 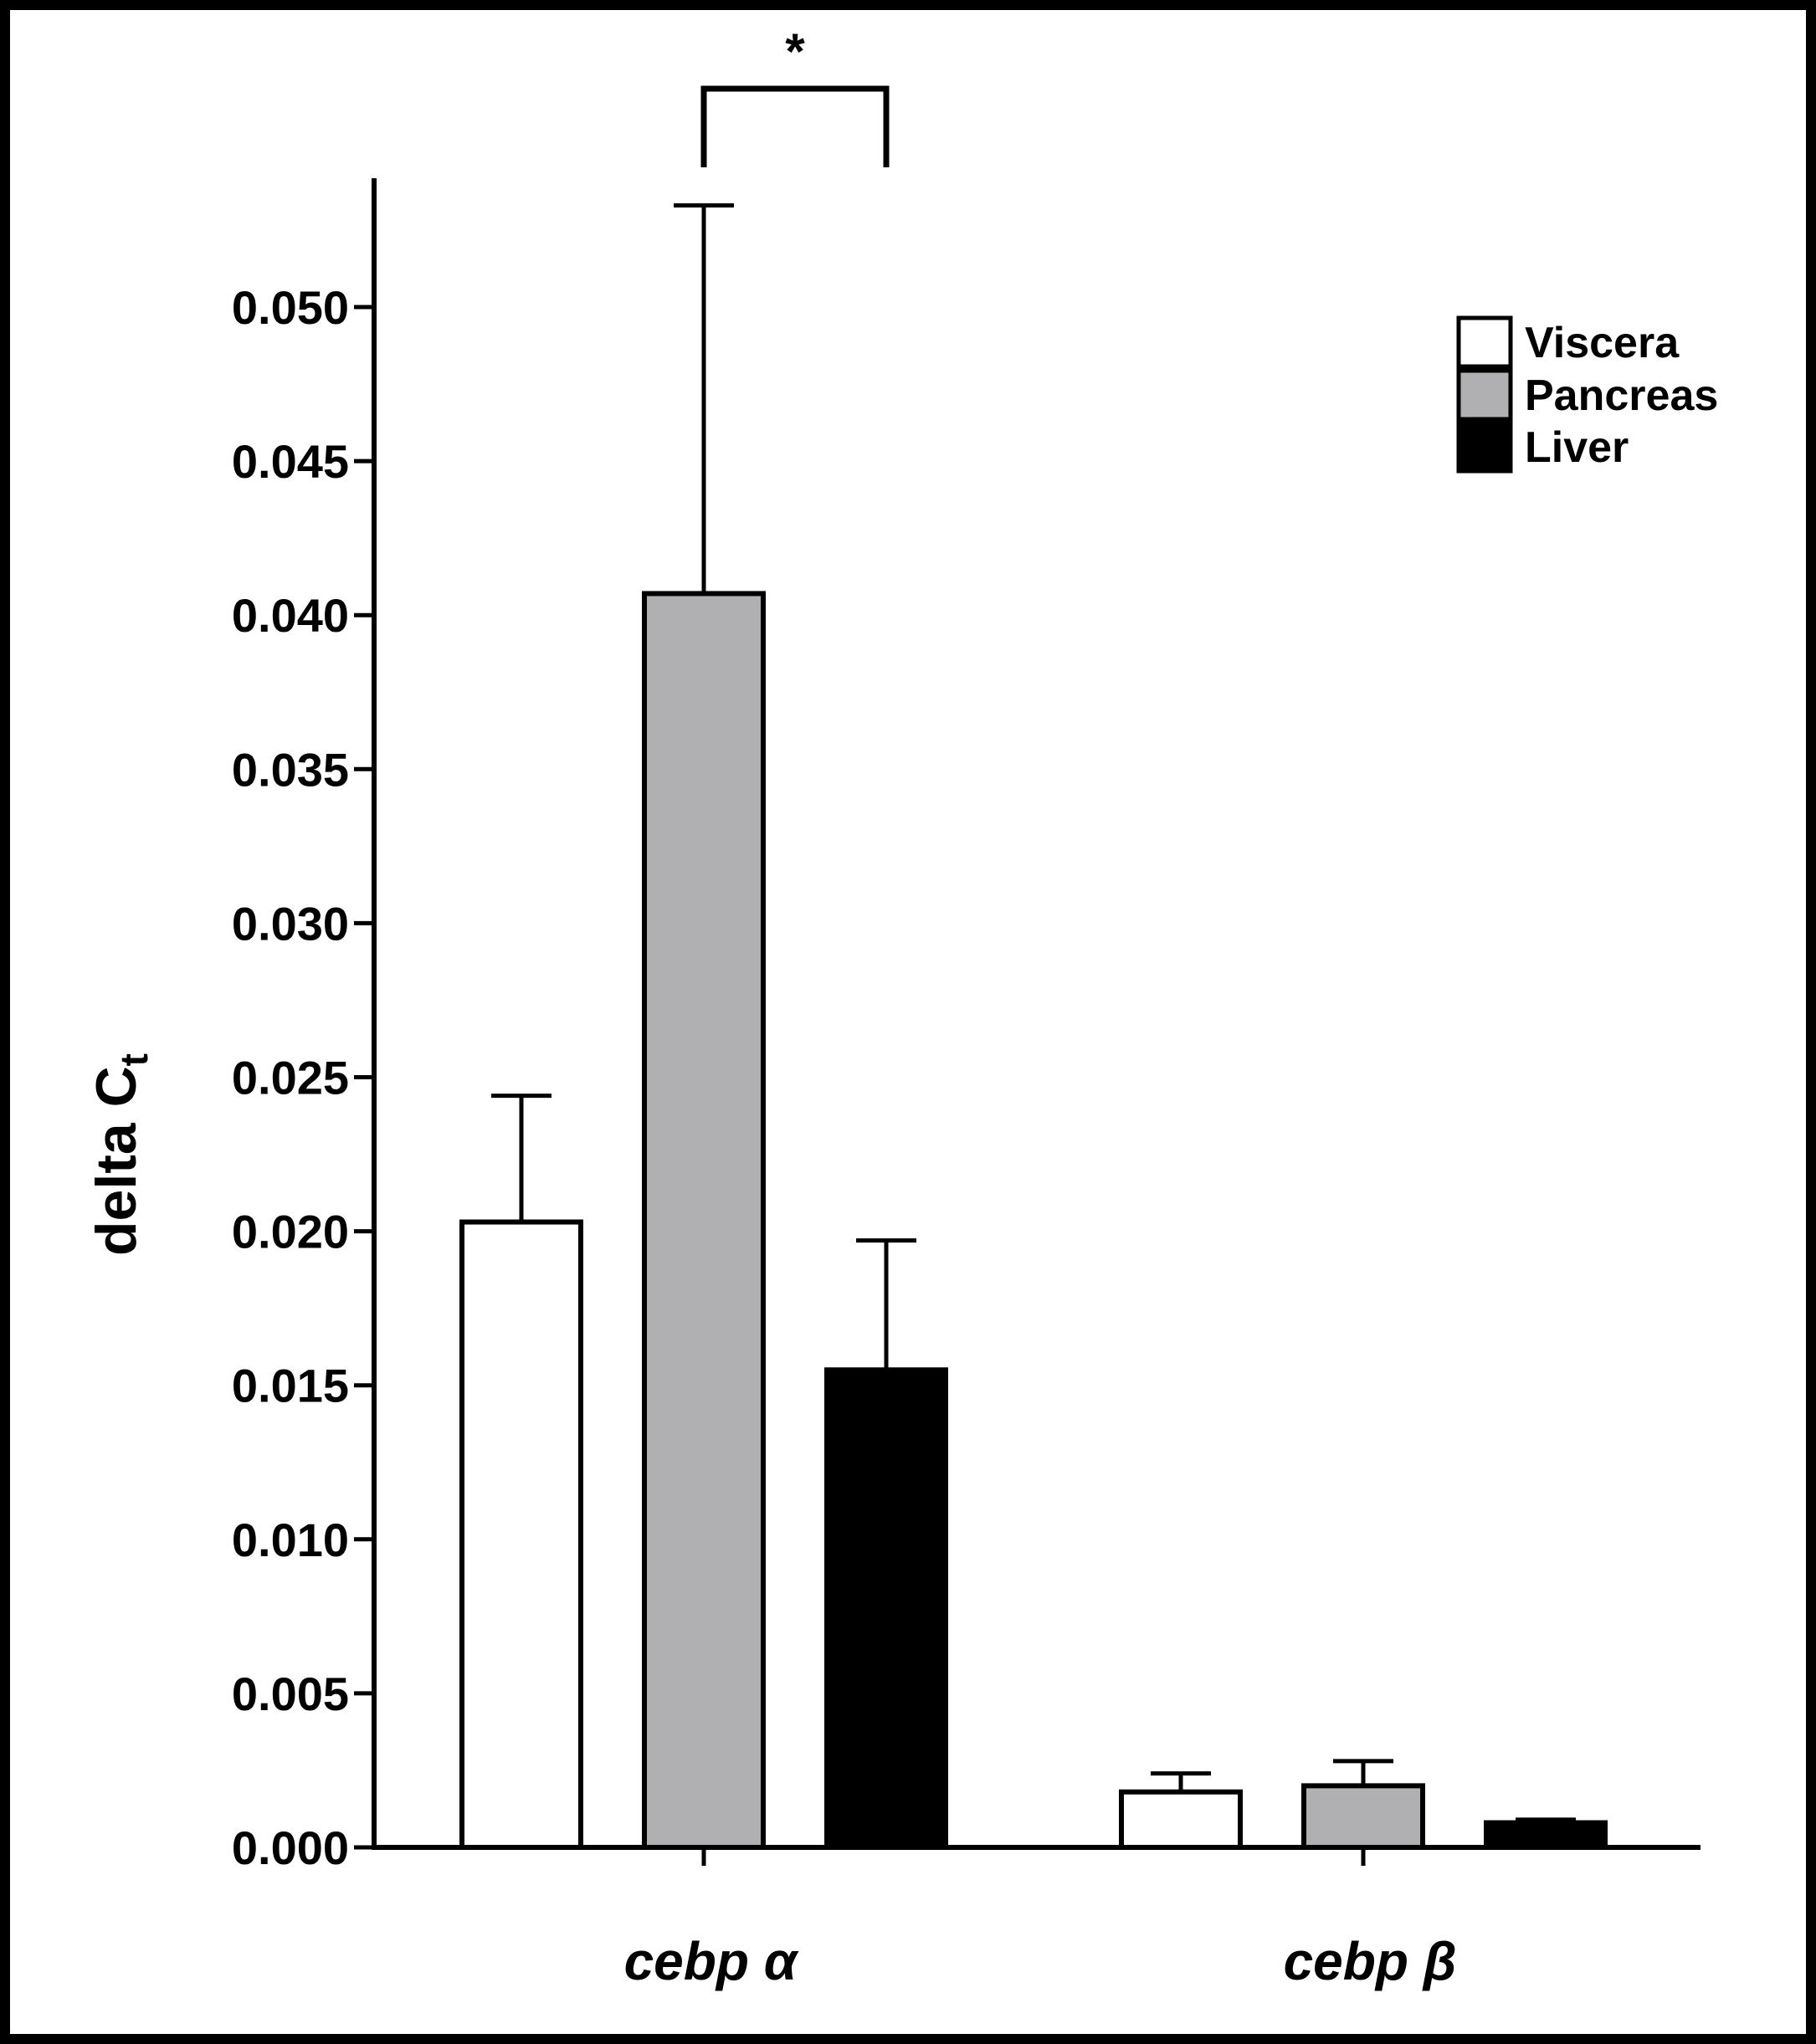 I want to click on y-tick-label: 0.045, so click(x=290, y=461).